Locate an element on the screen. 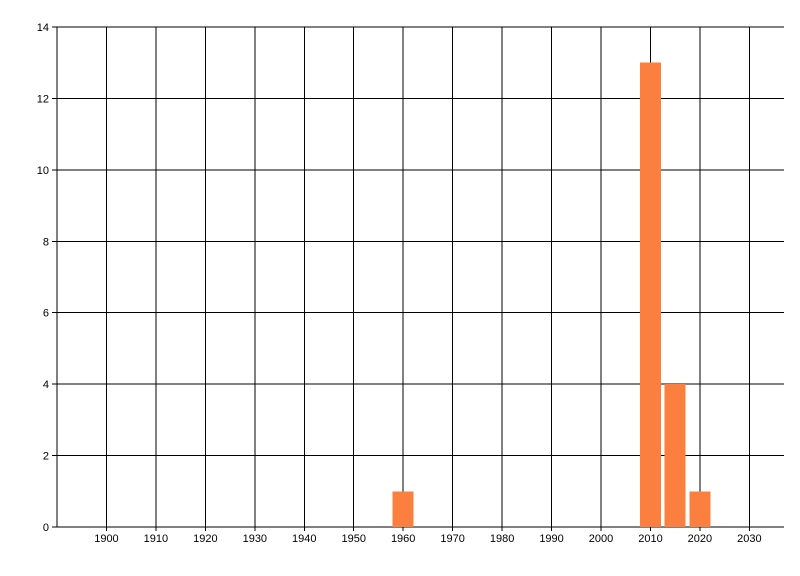 The height and width of the screenshot is (576, 800). x-tick-label: 1990 is located at coordinates (551, 539).